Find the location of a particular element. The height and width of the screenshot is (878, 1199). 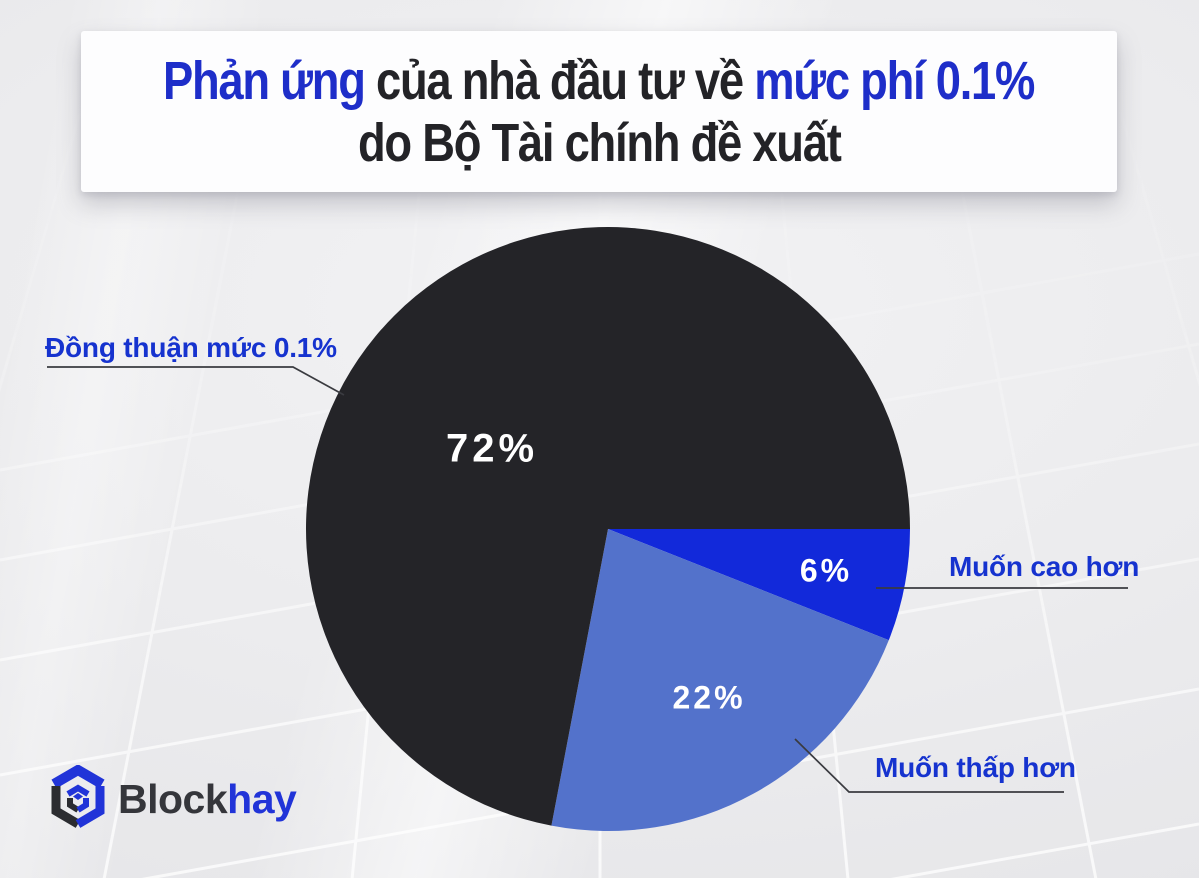

page-title-line1: Phản ứng của nhà đầu tư về mức phí 0.1% is located at coordinates (599, 80).